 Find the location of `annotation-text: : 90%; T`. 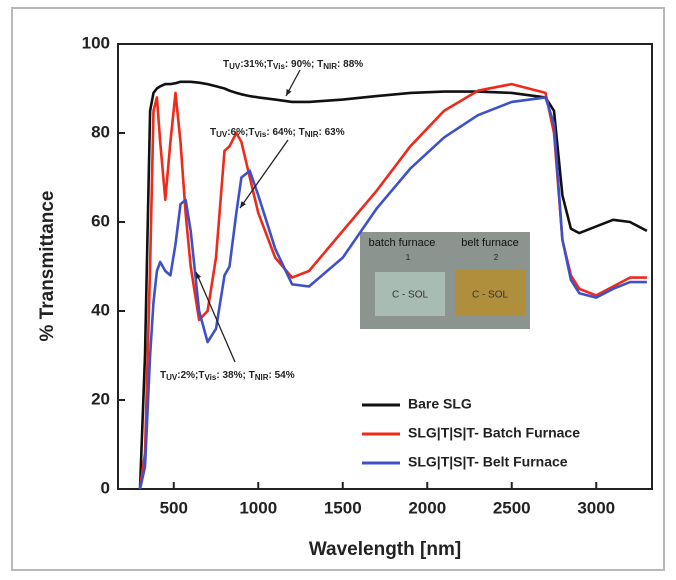

annotation-text: : 90%; T is located at coordinates (304, 64).